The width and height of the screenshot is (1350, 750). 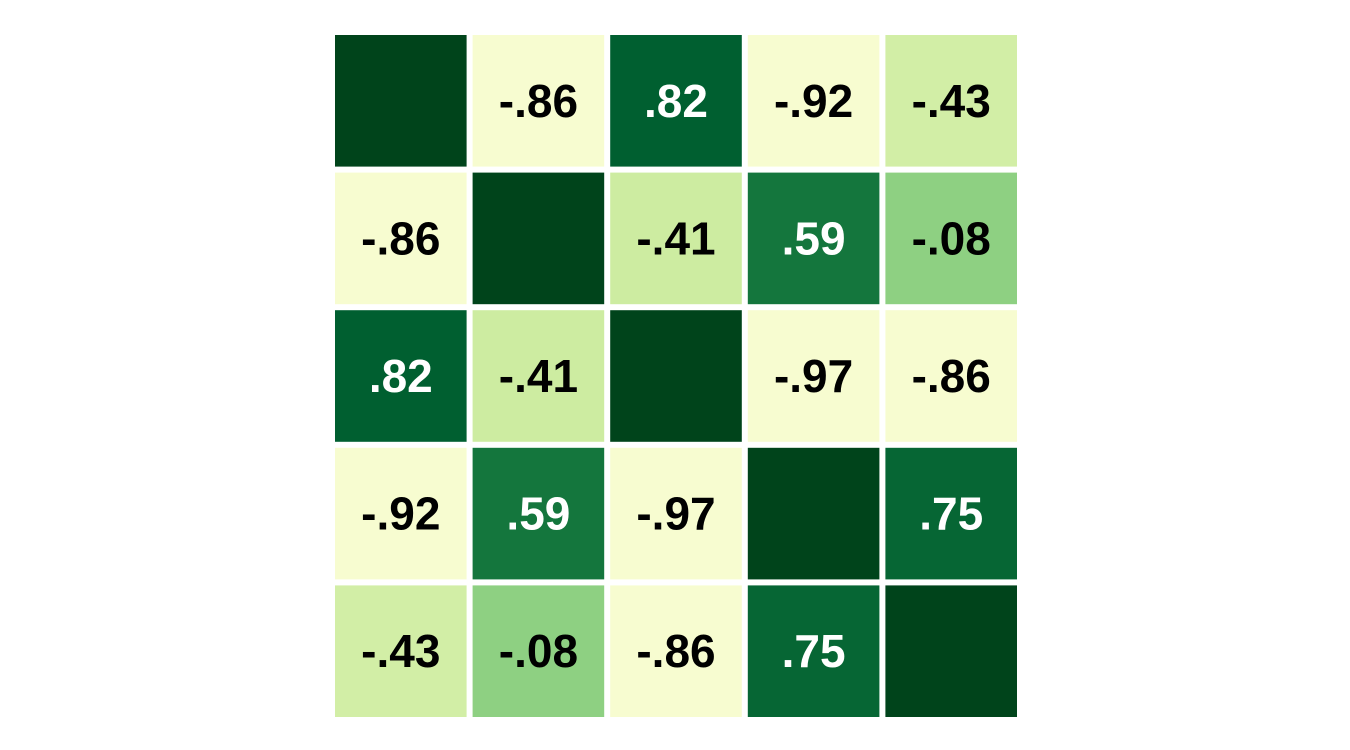 I want to click on heatmap-value-label-r1-c4: -.92, so click(x=813, y=101).